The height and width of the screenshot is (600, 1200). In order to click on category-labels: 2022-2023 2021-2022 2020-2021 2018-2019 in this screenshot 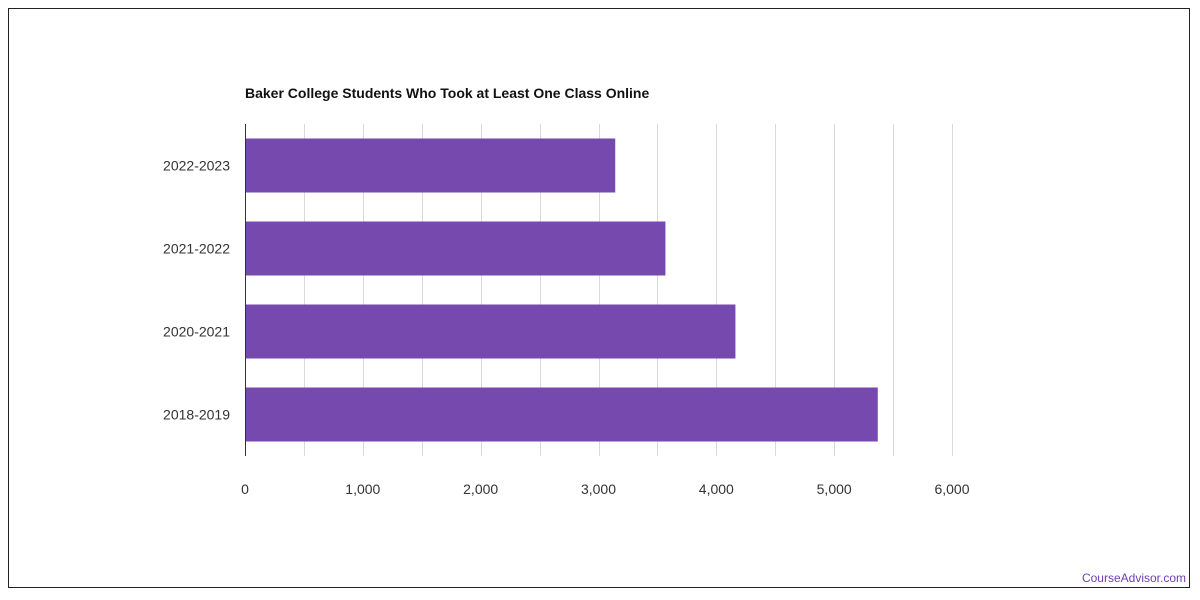, I will do `click(196, 290)`.